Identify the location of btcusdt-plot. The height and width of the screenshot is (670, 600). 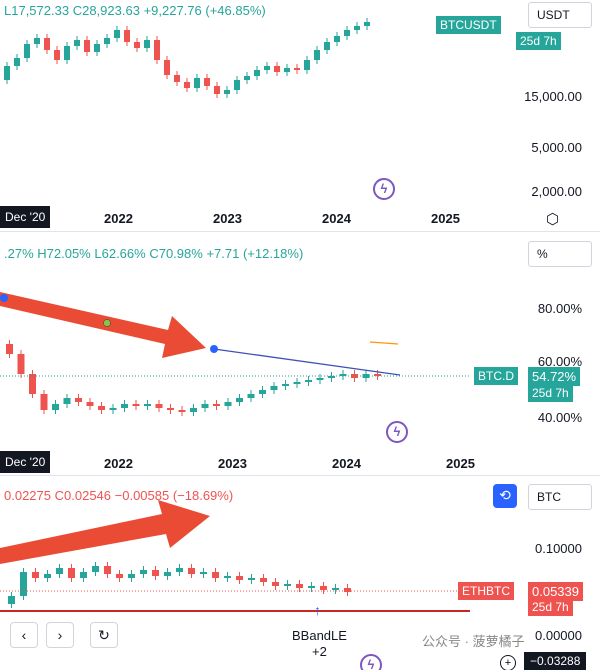
(187, 58).